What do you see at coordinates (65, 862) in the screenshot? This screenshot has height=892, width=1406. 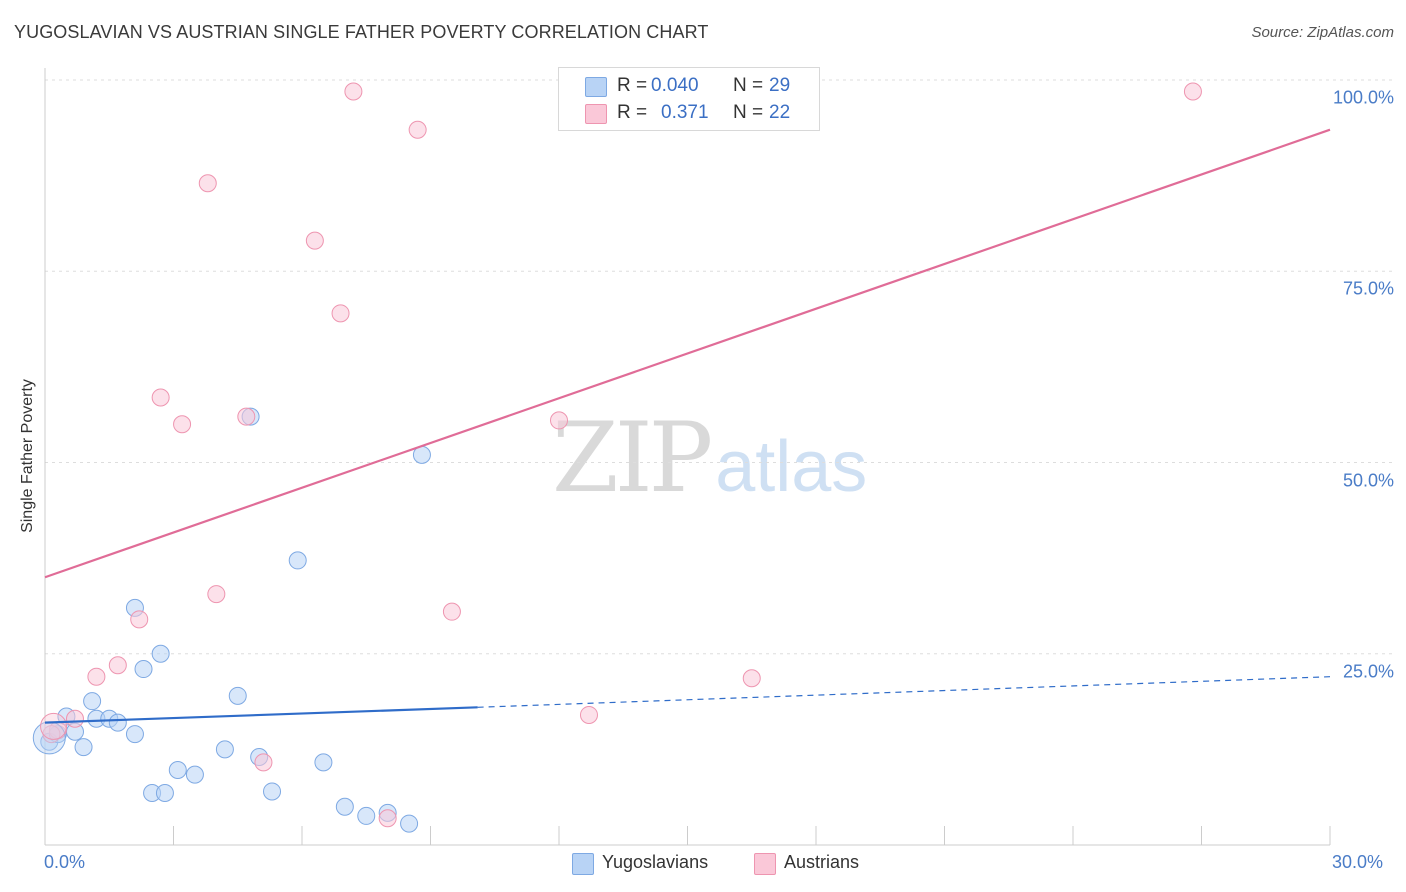 I see `x-tick-min: 0.0%` at bounding box center [65, 862].